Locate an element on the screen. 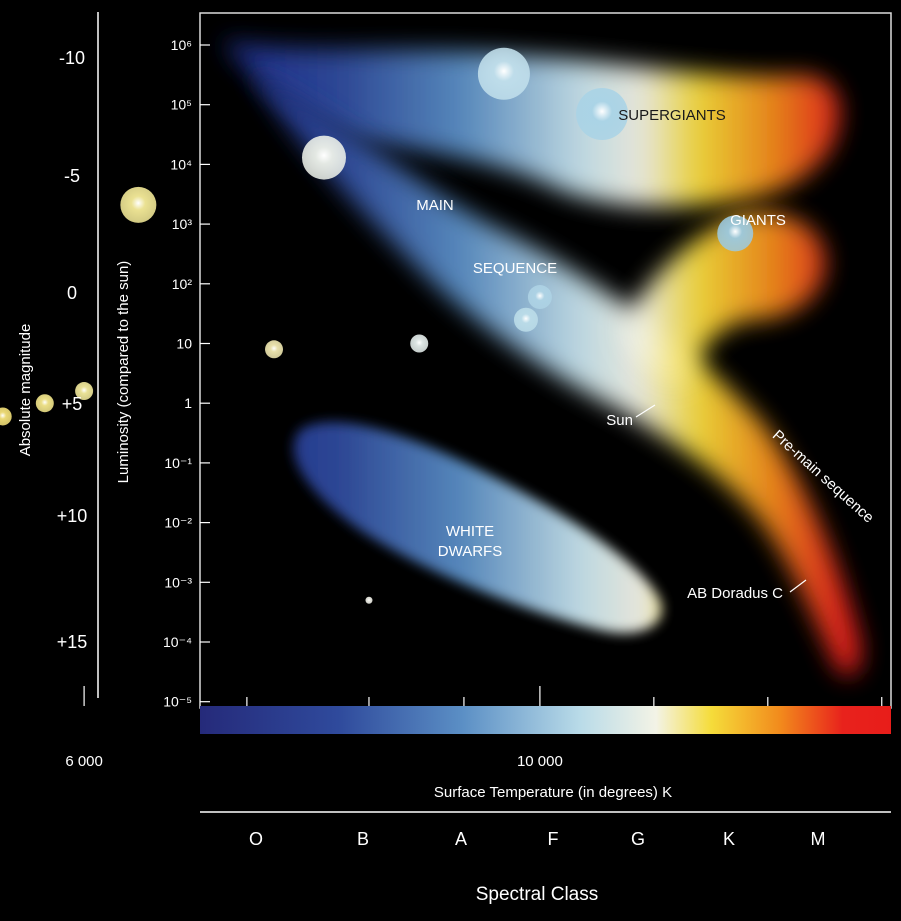 Image resolution: width=901 pixels, height=921 pixels. y-tick-label: 10⁴ is located at coordinates (181, 164).